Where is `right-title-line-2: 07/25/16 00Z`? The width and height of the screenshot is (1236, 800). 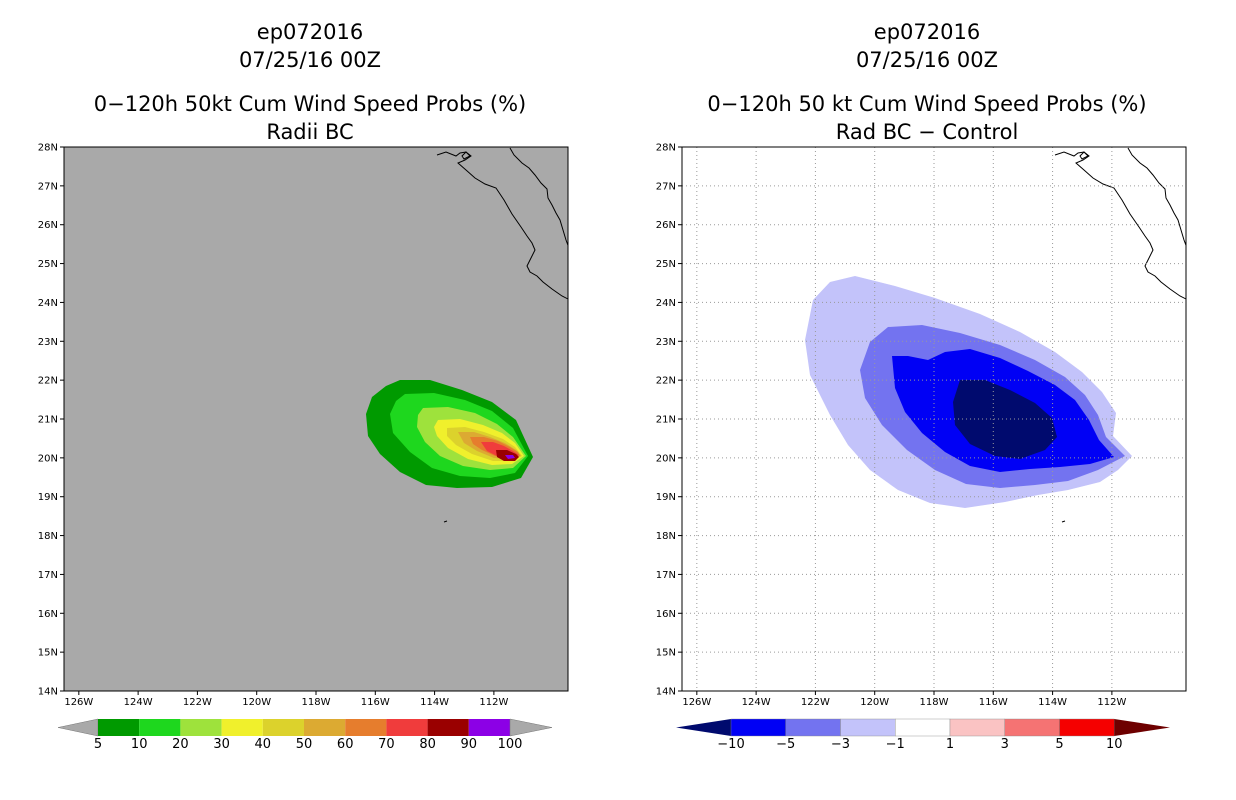
right-title-line-2: 07/25/16 00Z is located at coordinates (927, 60).